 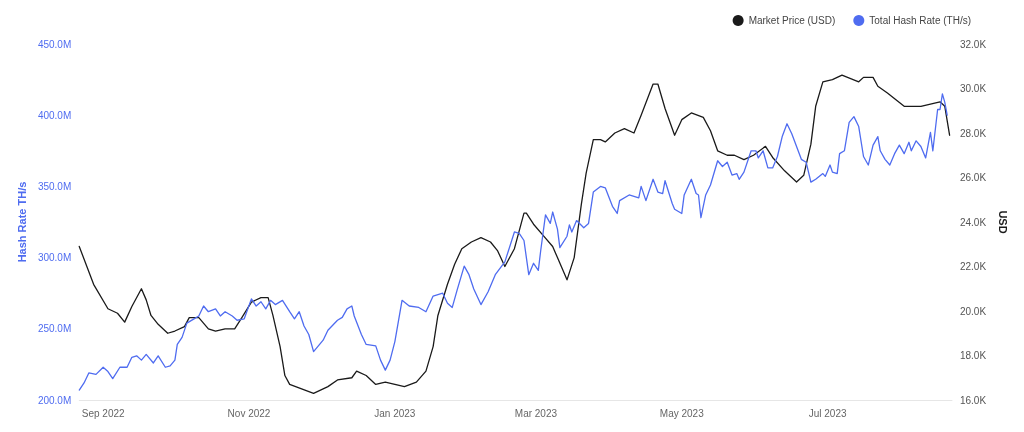 I want to click on legend-label: Market Price (USD), so click(x=792, y=20).